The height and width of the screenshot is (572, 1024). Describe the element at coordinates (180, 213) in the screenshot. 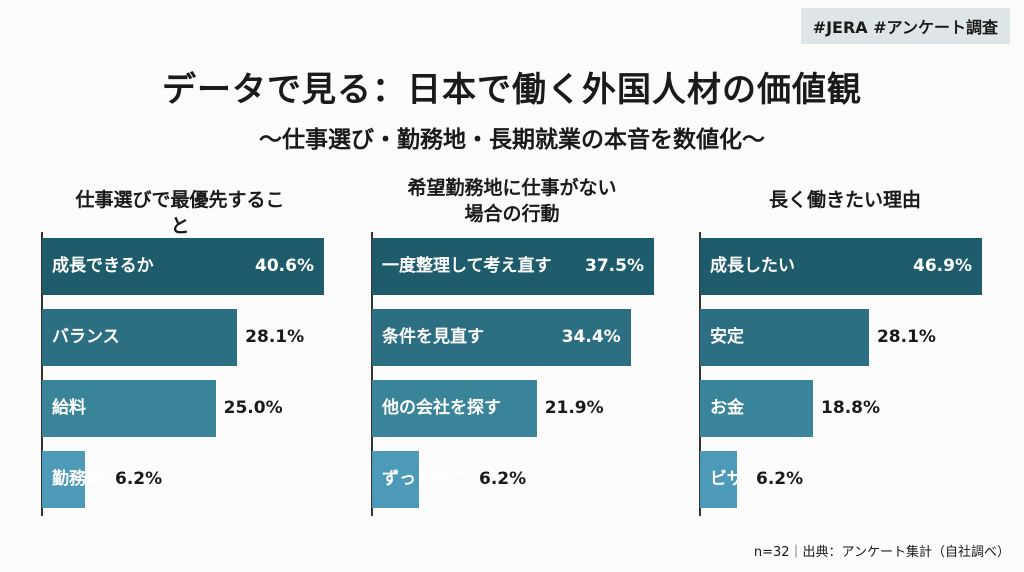

I see `chart-heading: 仕事選びで最優先すること` at that location.